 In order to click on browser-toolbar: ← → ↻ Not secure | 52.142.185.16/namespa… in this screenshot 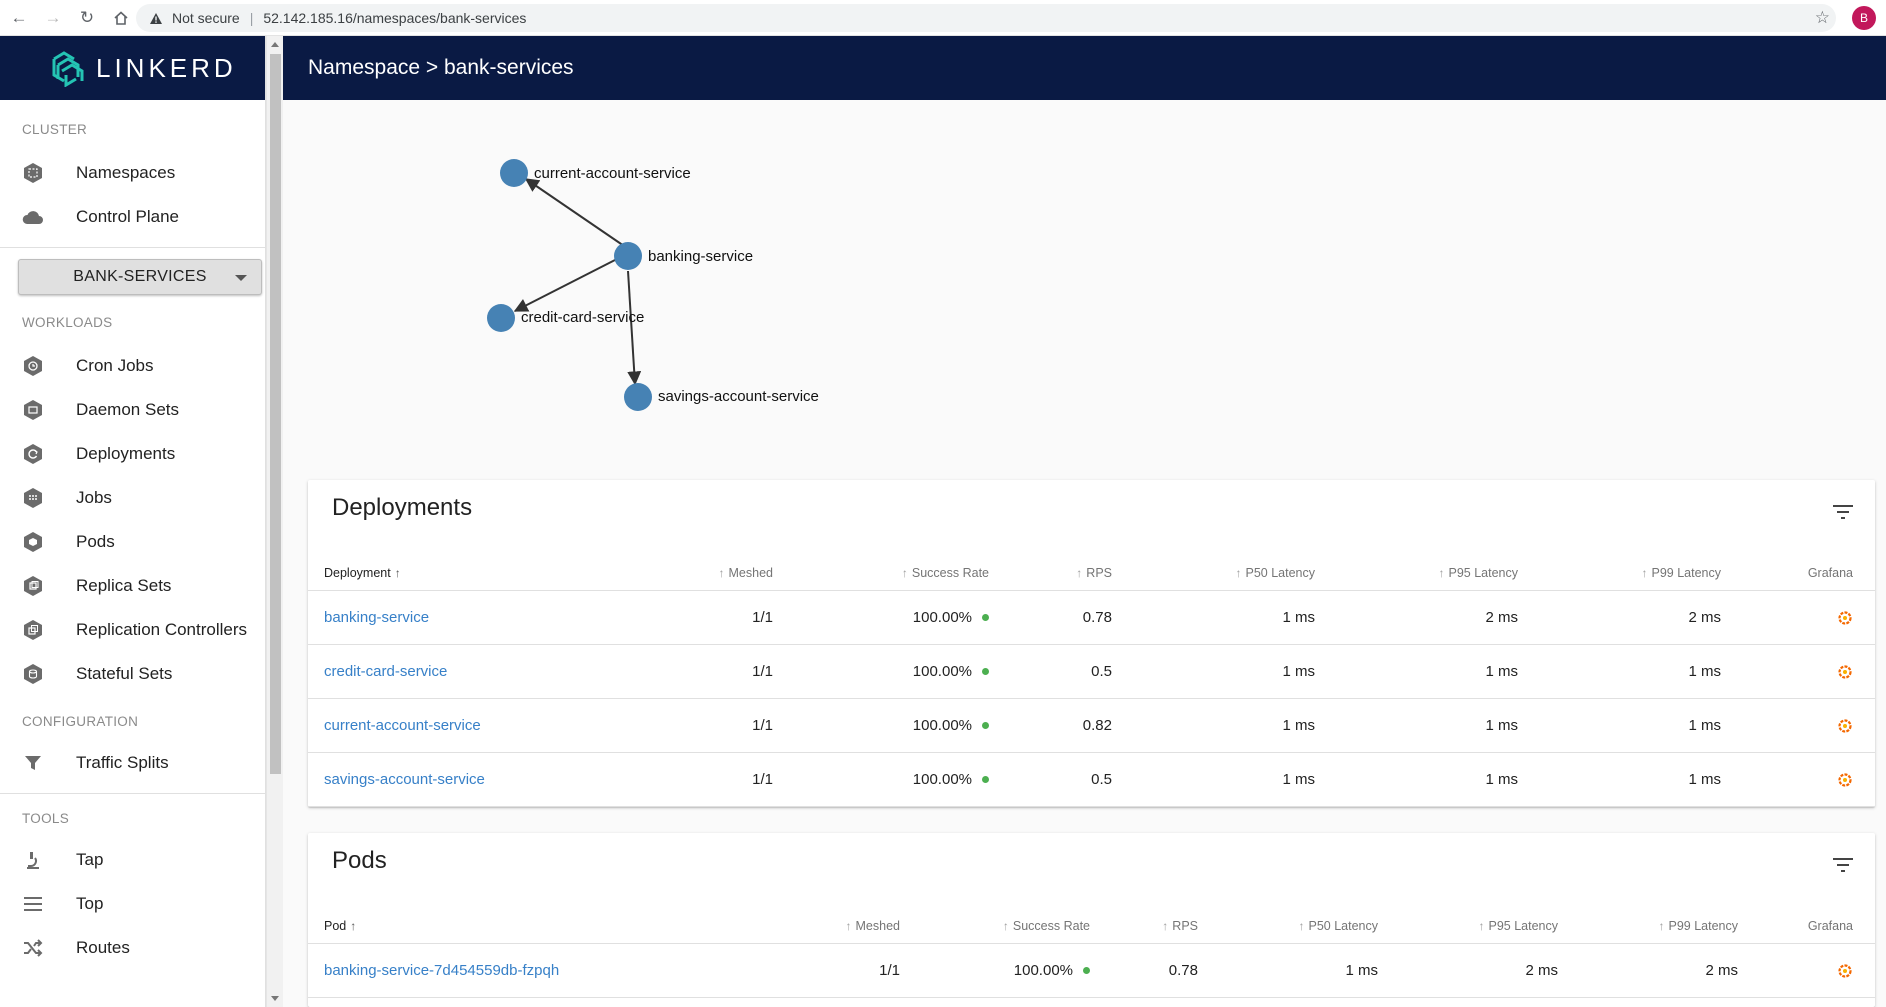, I will do `click(943, 18)`.